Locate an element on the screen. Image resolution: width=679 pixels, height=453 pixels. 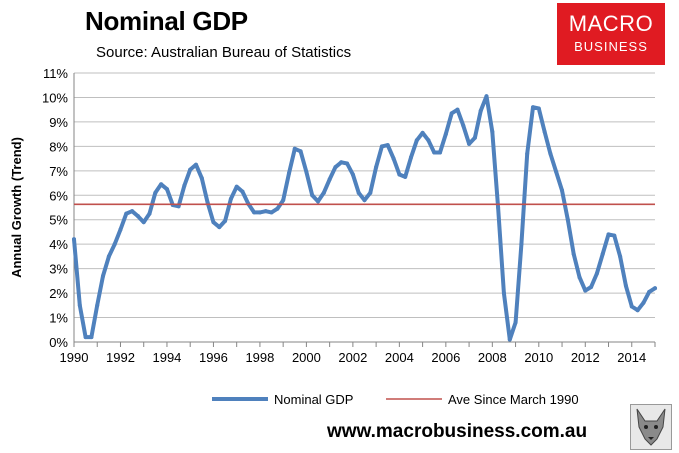
y-tick-label: 4% is located at coordinates (58, 244).